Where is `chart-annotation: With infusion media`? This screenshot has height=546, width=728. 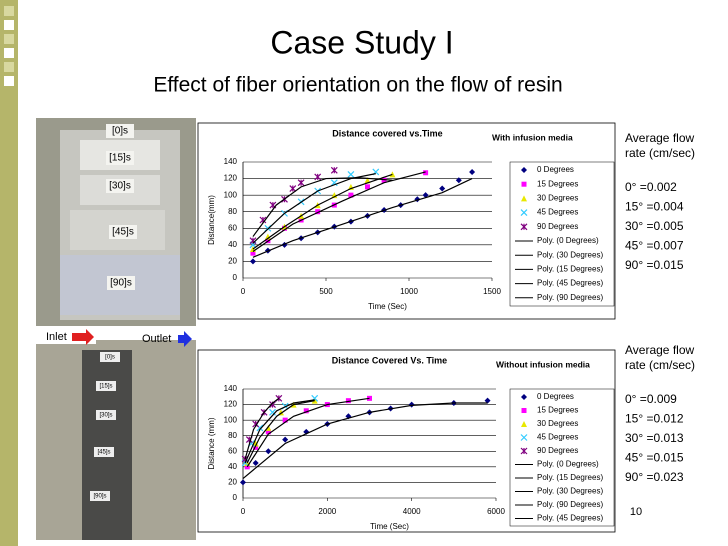
chart-annotation: With infusion media is located at coordinates (532, 137).